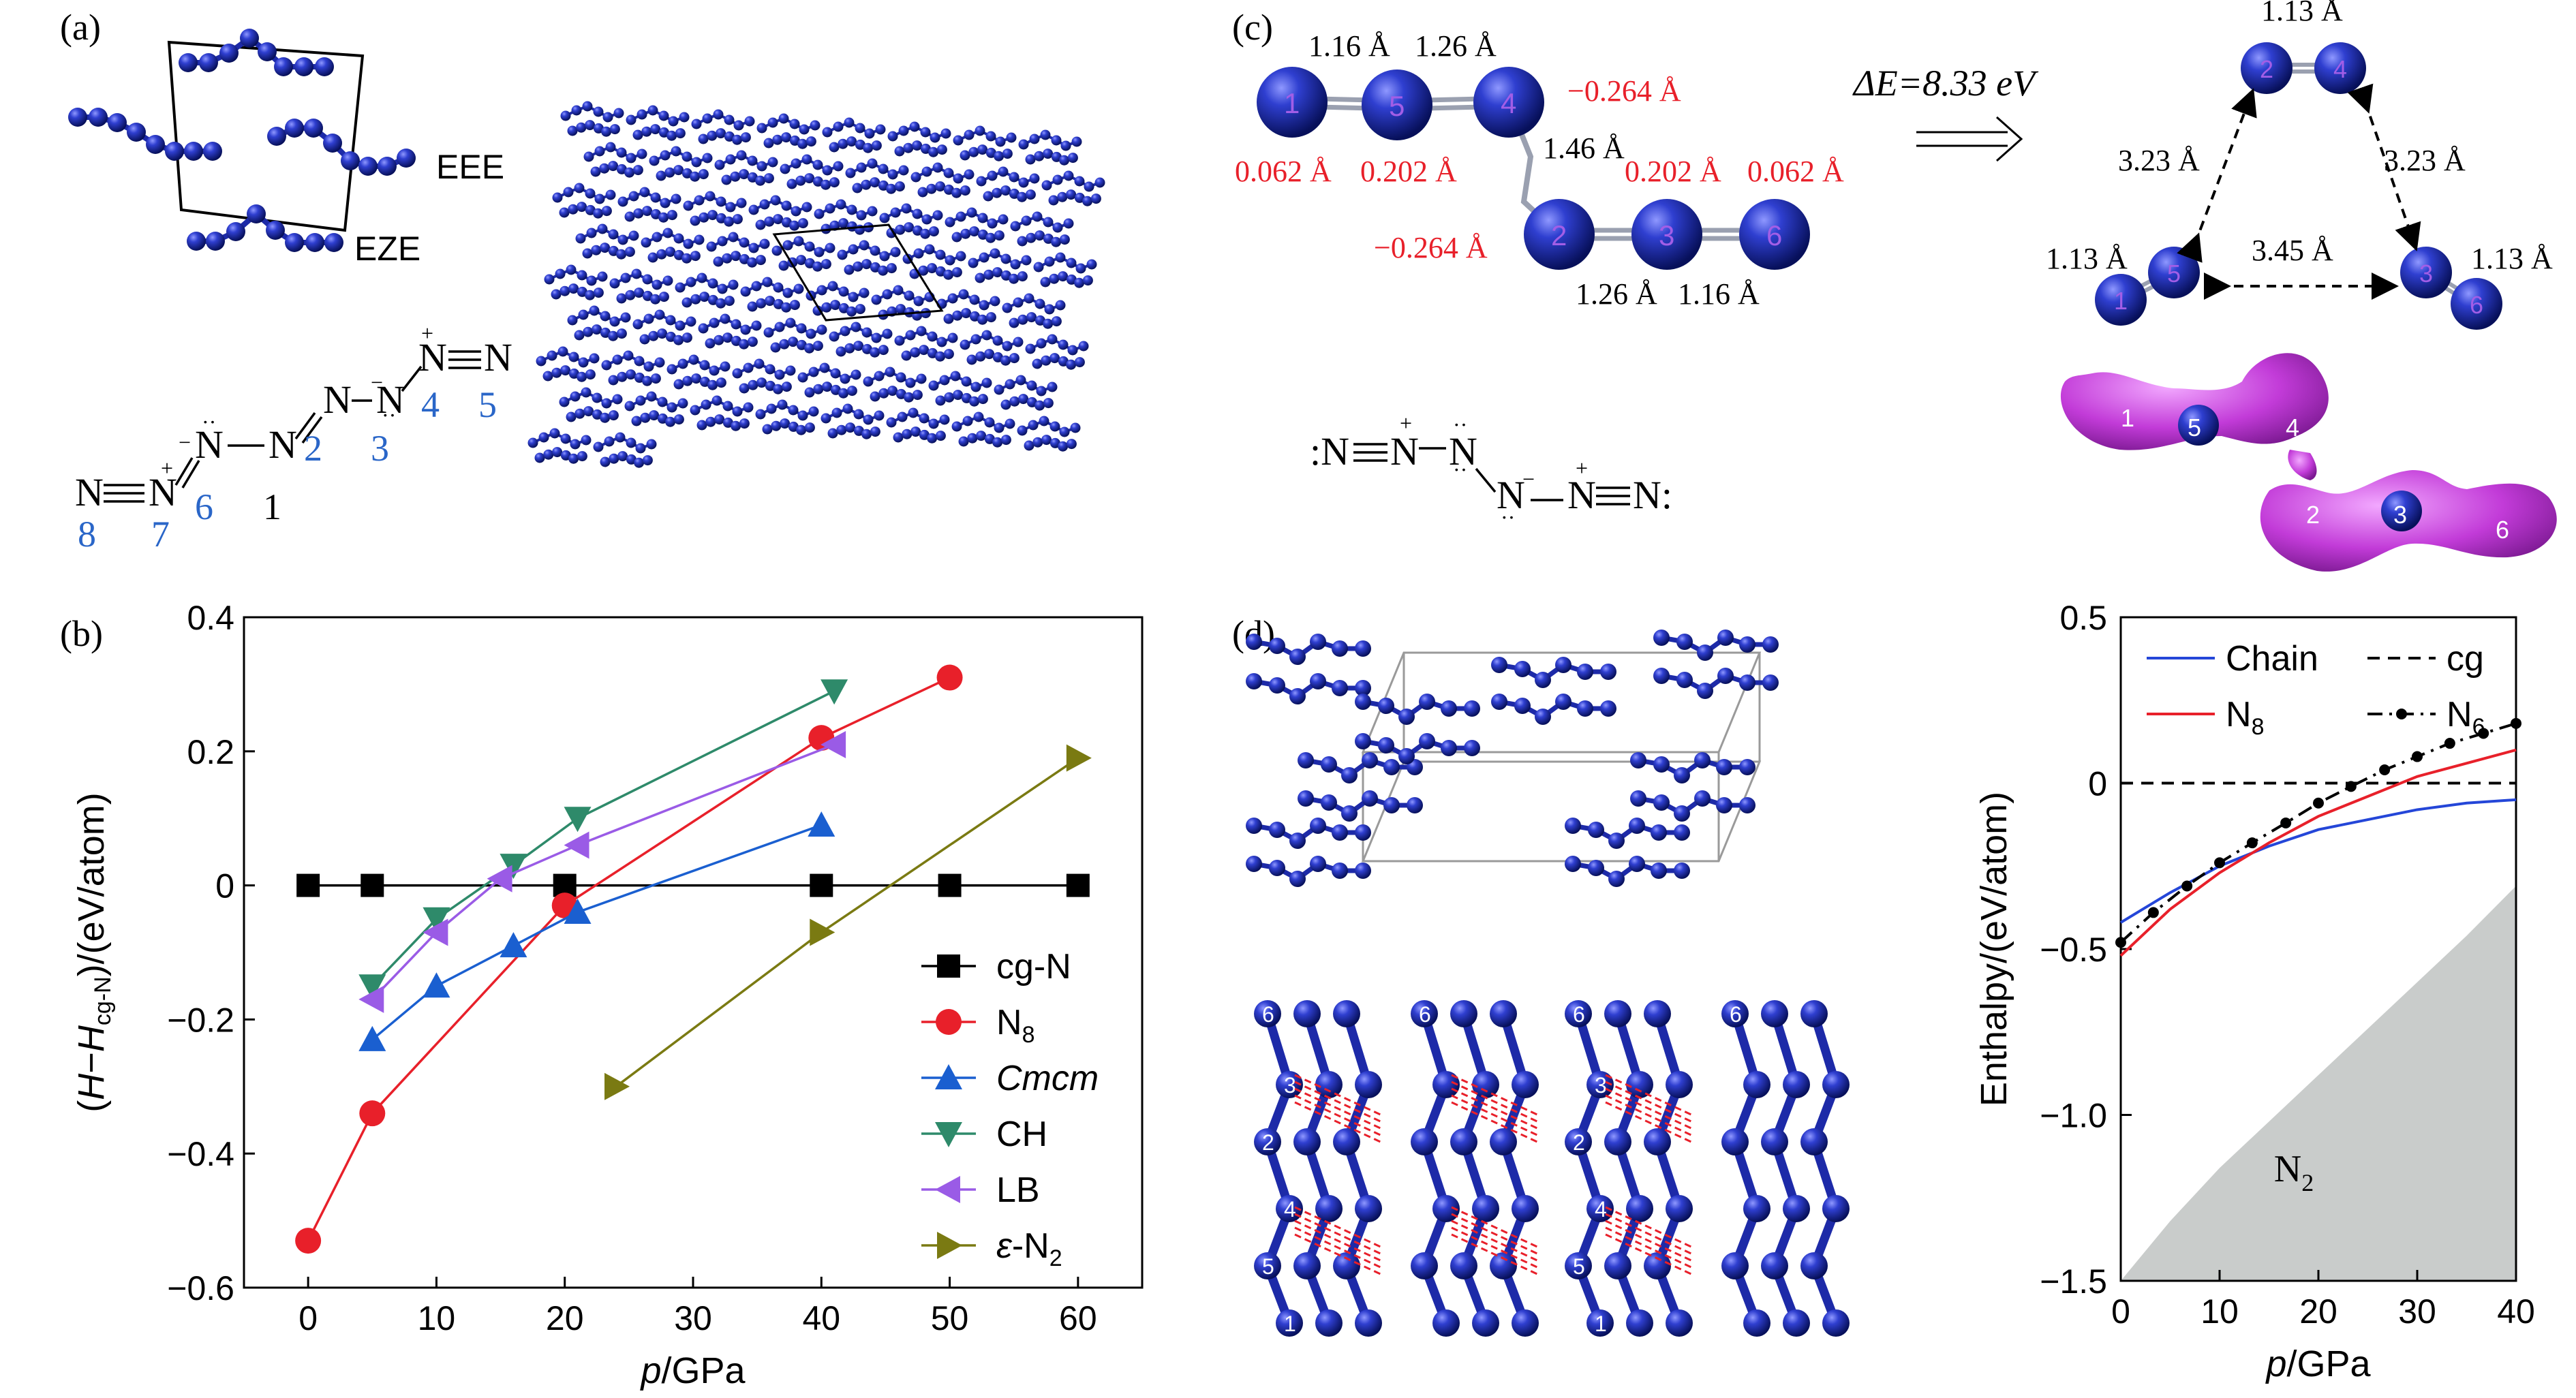 The height and width of the screenshot is (1398, 2576). Describe the element at coordinates (948, 1076) in the screenshot. I see `legend-marker` at that location.